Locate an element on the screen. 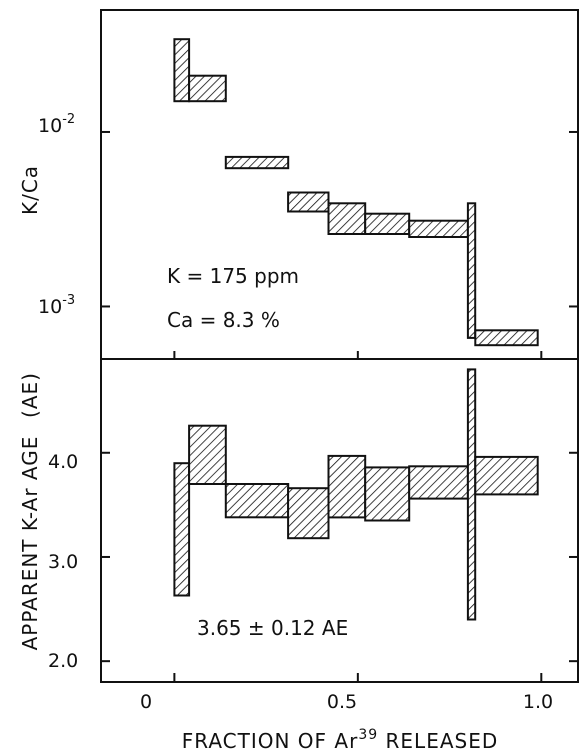 Image resolution: width=580 pixels, height=756 pixels. x-axis-label: FRACTION OF Ar39 RELEASED is located at coordinates (340, 740).